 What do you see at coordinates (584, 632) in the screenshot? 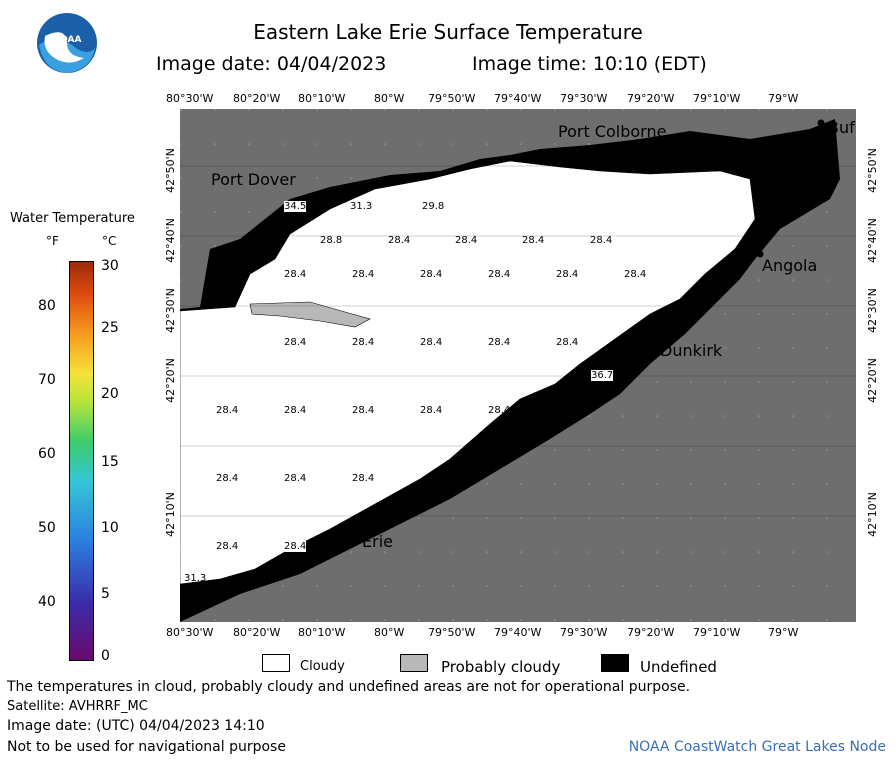
I see `lon-label-bottom: 79°30'W` at bounding box center [584, 632].